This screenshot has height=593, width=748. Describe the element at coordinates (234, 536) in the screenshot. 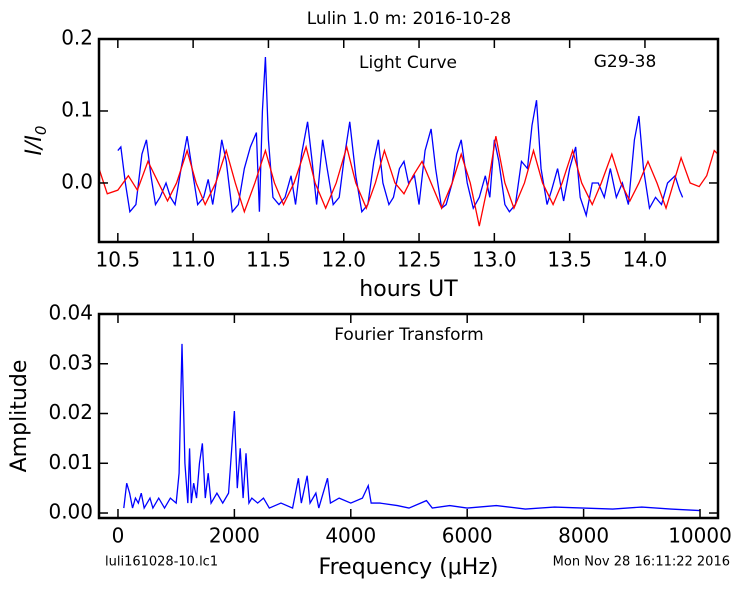

I see `x-tick-label: 2000` at that location.